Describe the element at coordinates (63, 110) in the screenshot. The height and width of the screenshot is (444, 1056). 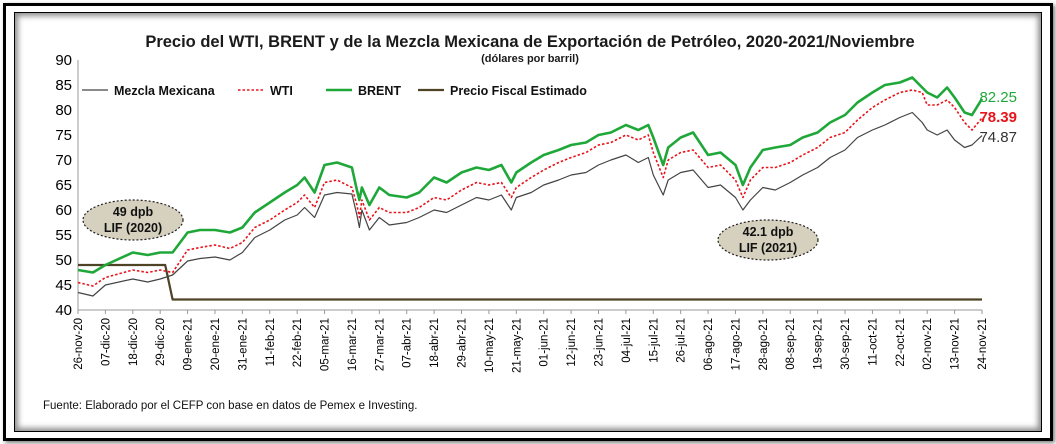
I see `y-tick-label: 80` at that location.